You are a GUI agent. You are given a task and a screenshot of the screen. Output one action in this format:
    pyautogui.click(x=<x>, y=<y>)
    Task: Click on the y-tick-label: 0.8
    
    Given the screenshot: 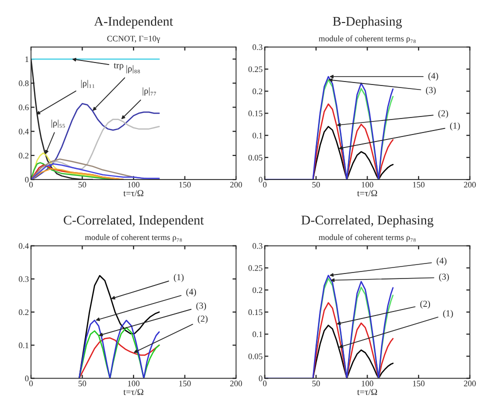 What is the action you would take?
    pyautogui.click(x=23, y=83)
    